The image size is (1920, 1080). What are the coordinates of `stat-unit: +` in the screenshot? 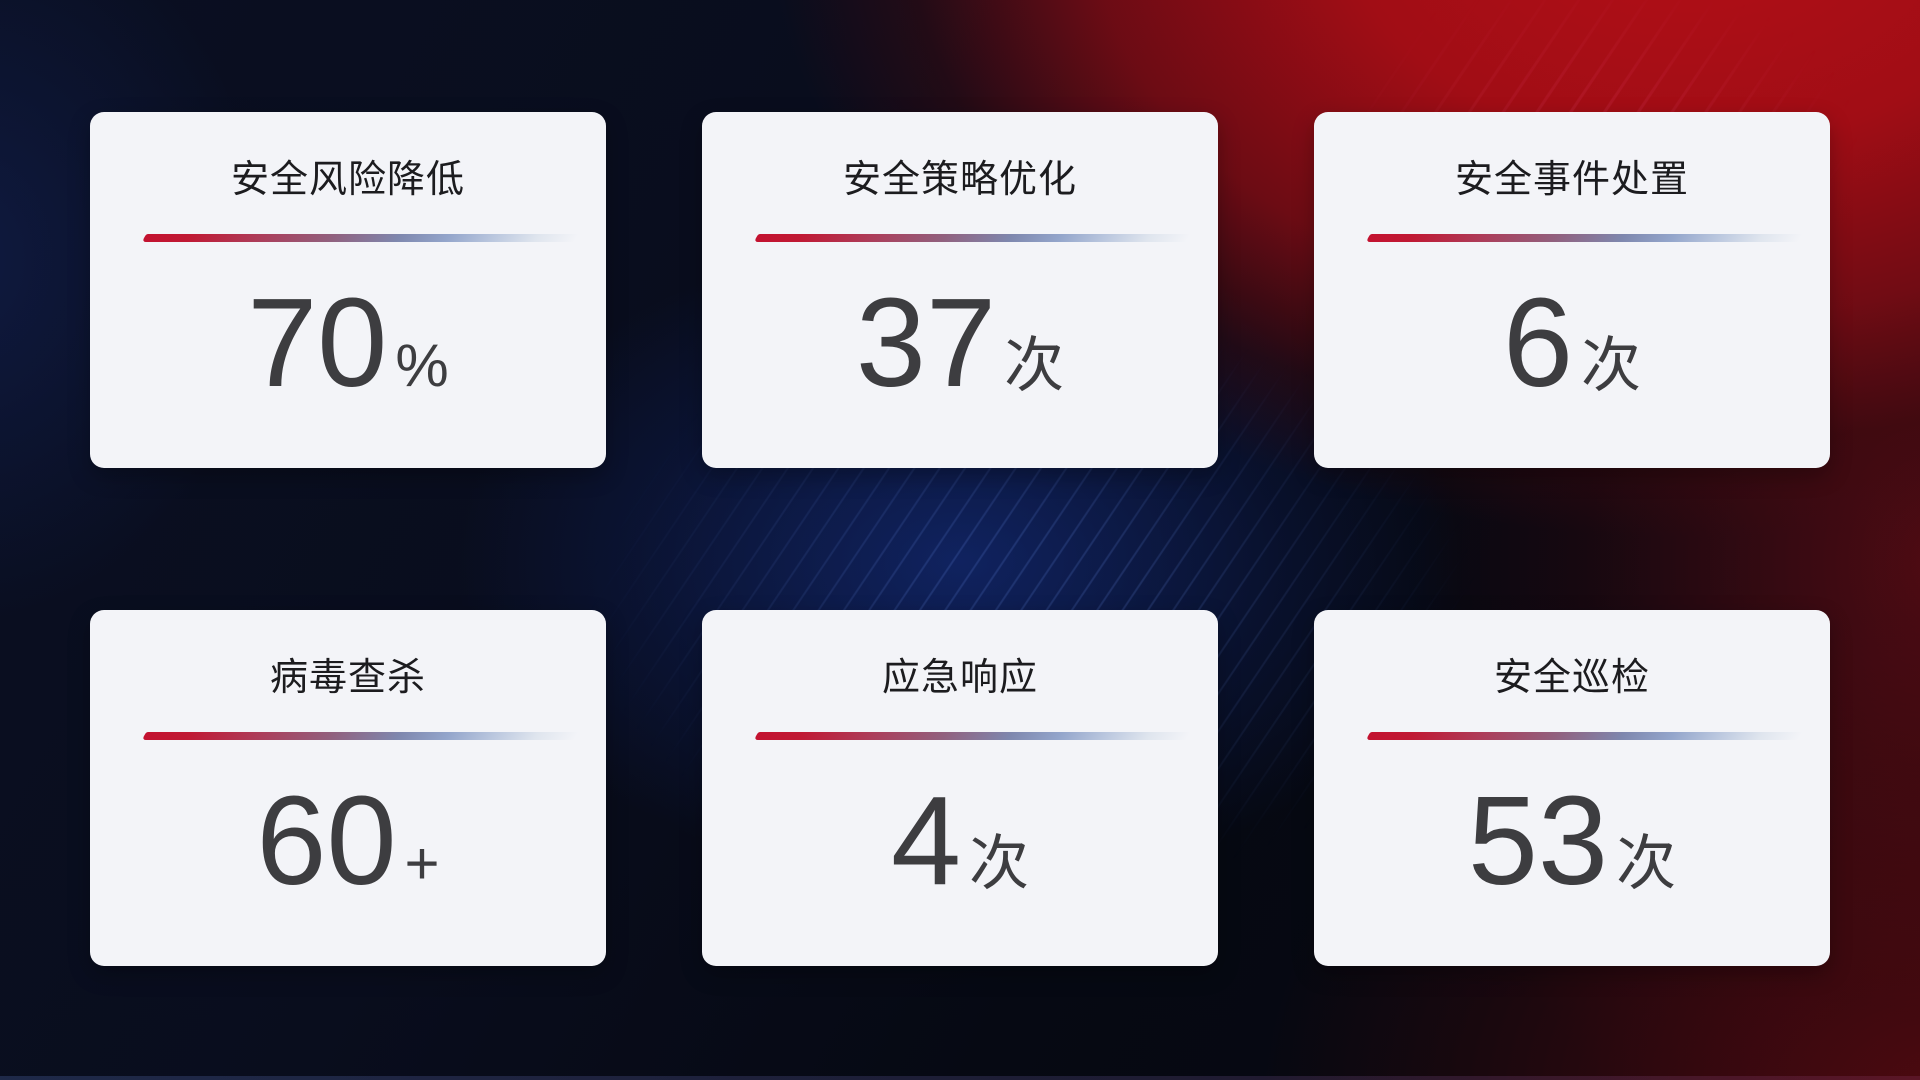 It's located at (422, 863).